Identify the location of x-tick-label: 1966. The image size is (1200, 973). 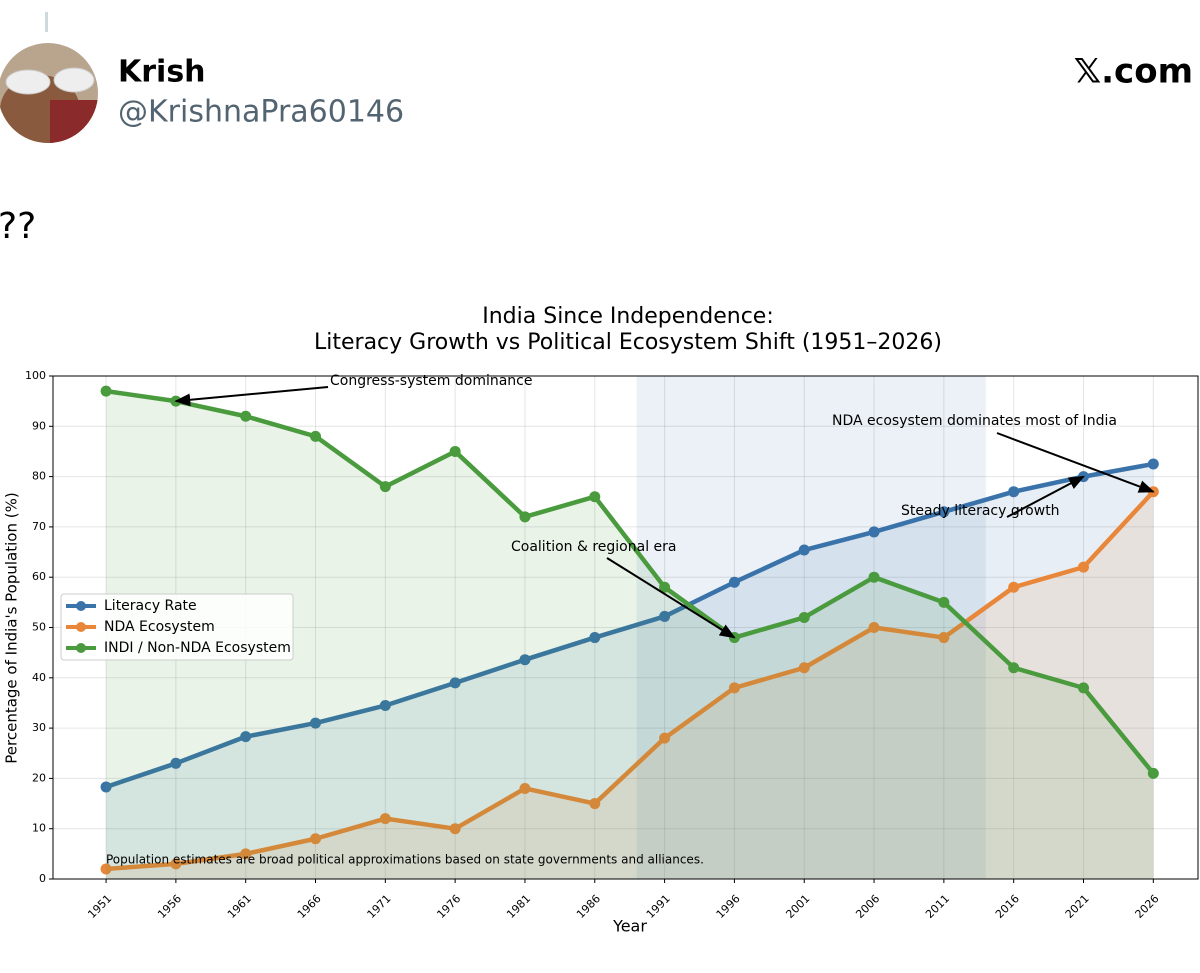
(309, 906).